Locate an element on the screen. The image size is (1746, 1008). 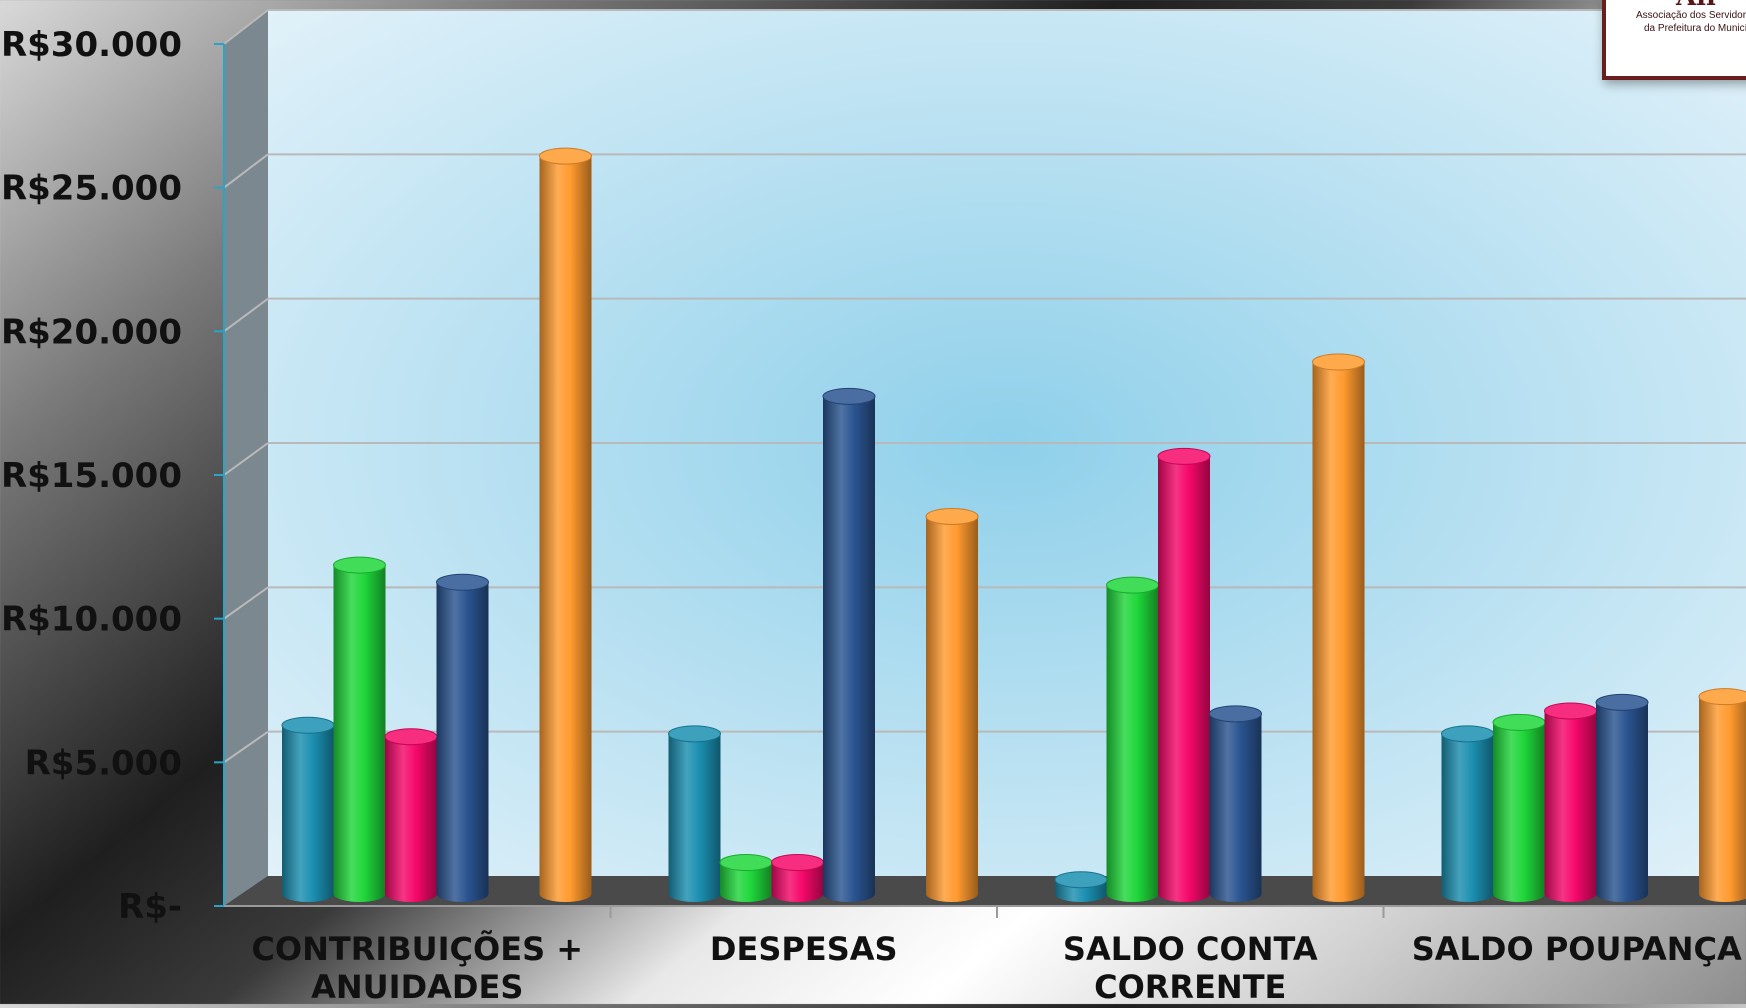
logo-text-line2: da Prefeitura do Município is located at coordinates (1695, 28).